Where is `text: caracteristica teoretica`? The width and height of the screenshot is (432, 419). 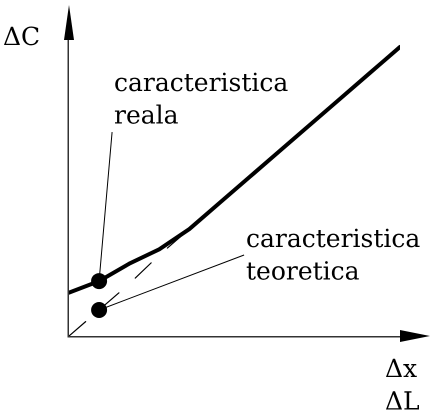 text: caracteristica teoretica is located at coordinates (333, 255).